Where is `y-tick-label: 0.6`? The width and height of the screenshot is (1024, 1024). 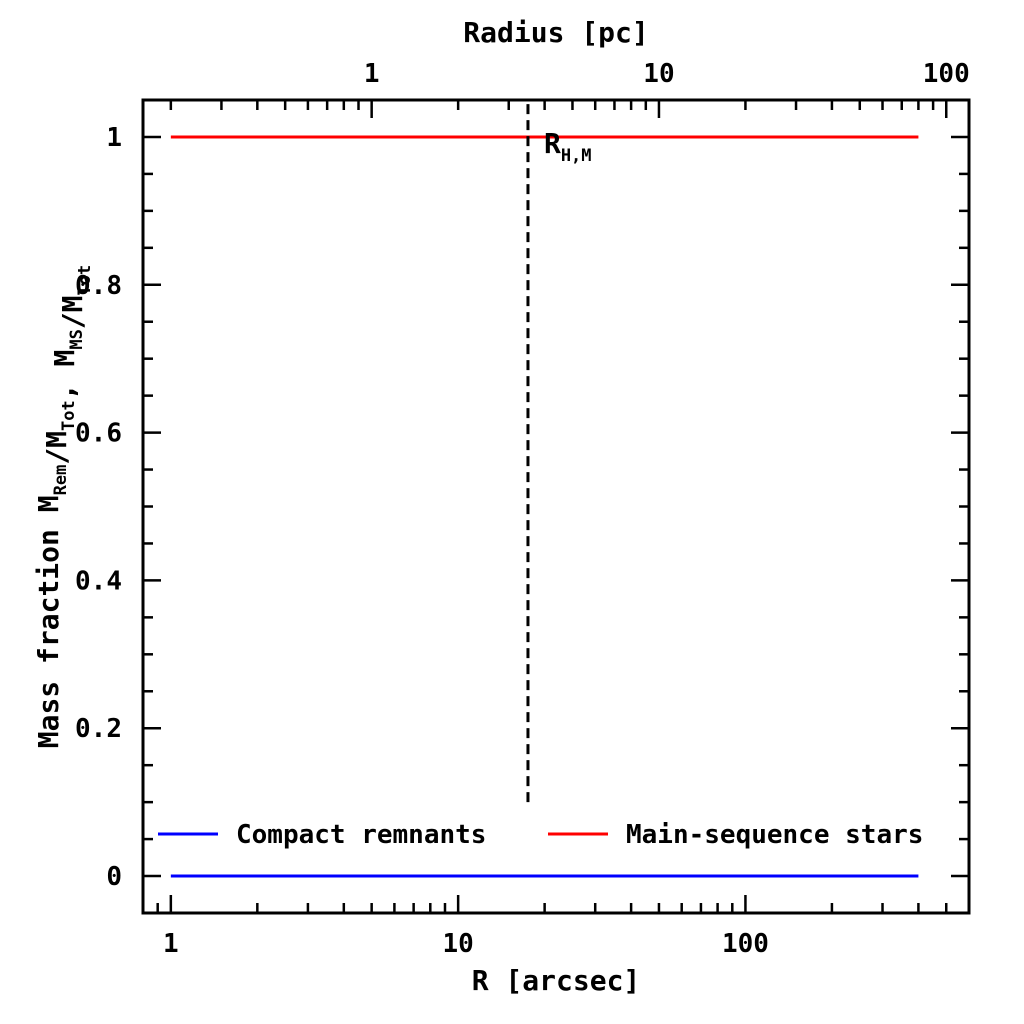
y-tick-label: 0.6 is located at coordinates (98, 434).